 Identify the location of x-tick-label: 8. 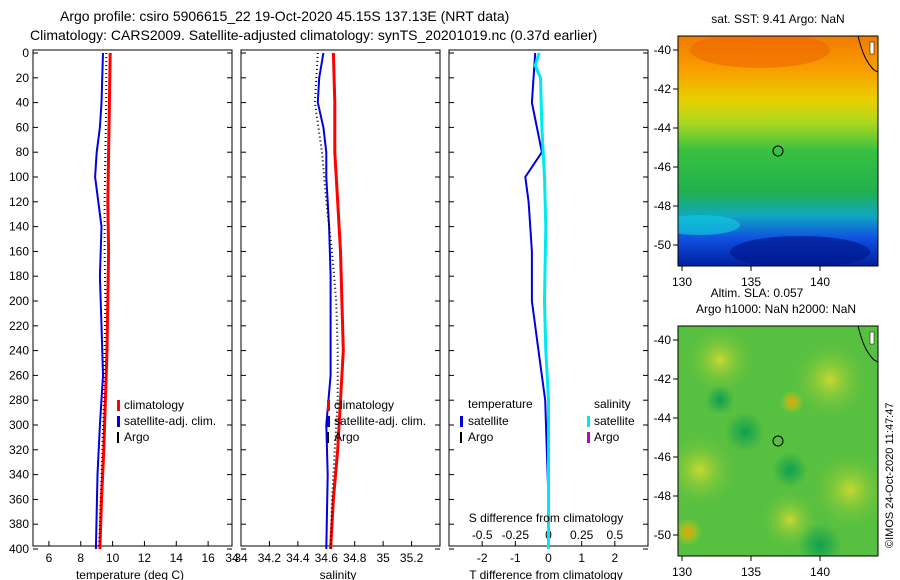
(80, 558).